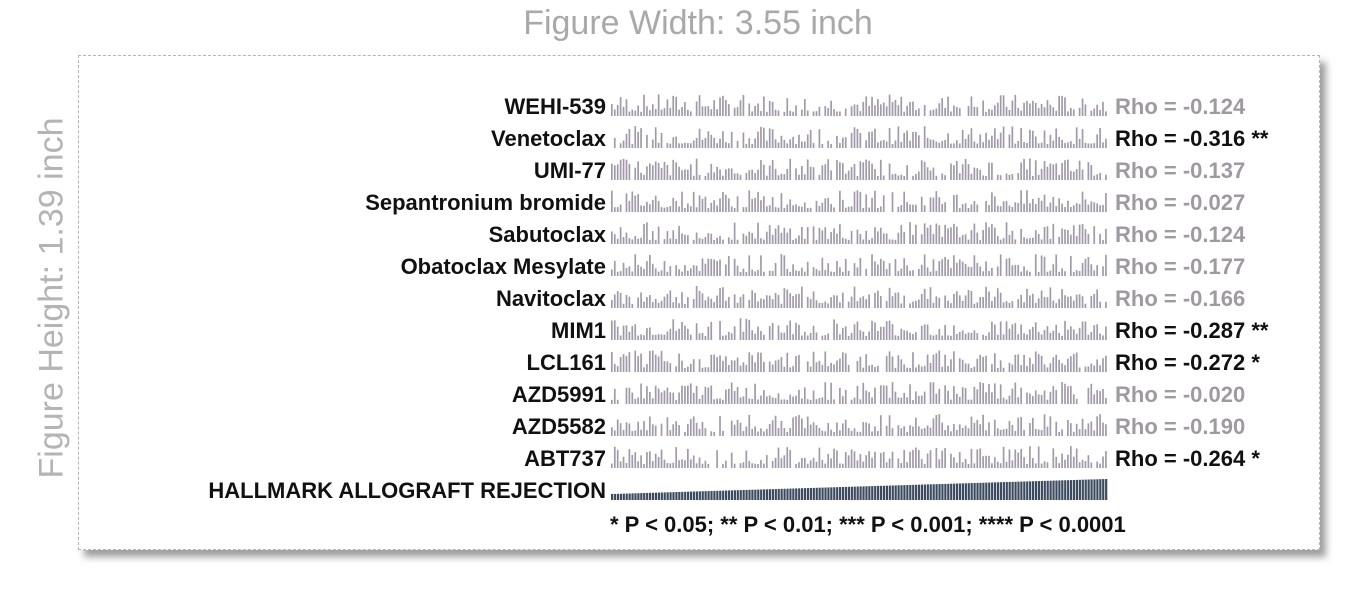  Describe the element at coordinates (555, 106) in the screenshot. I see `drug-label: WEHI-539` at that location.